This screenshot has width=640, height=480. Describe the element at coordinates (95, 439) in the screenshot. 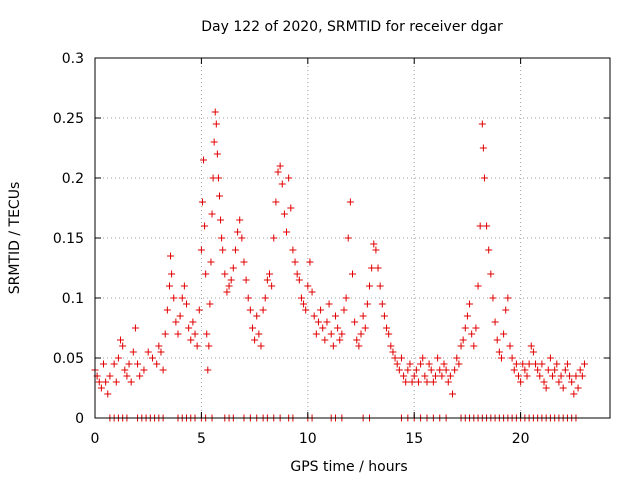

I see `x-tick-label: 0` at that location.